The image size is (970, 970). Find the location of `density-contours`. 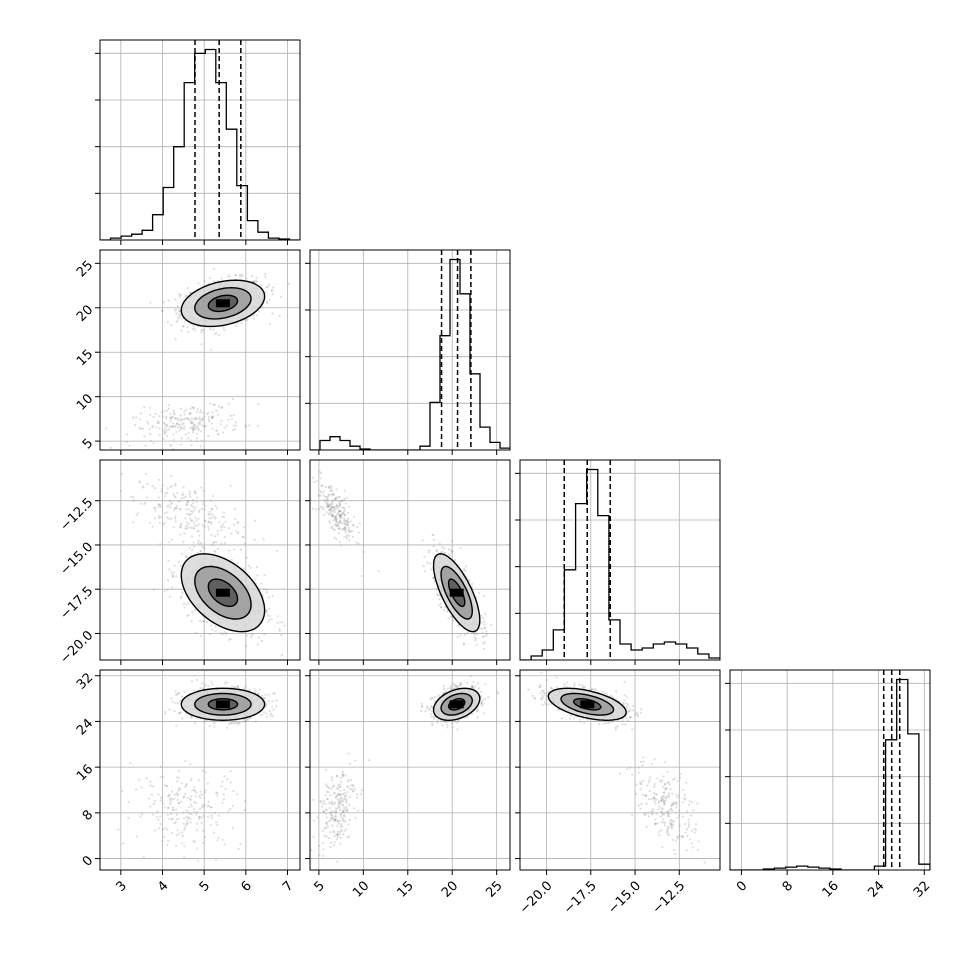

density-contours is located at coordinates (456, 593).